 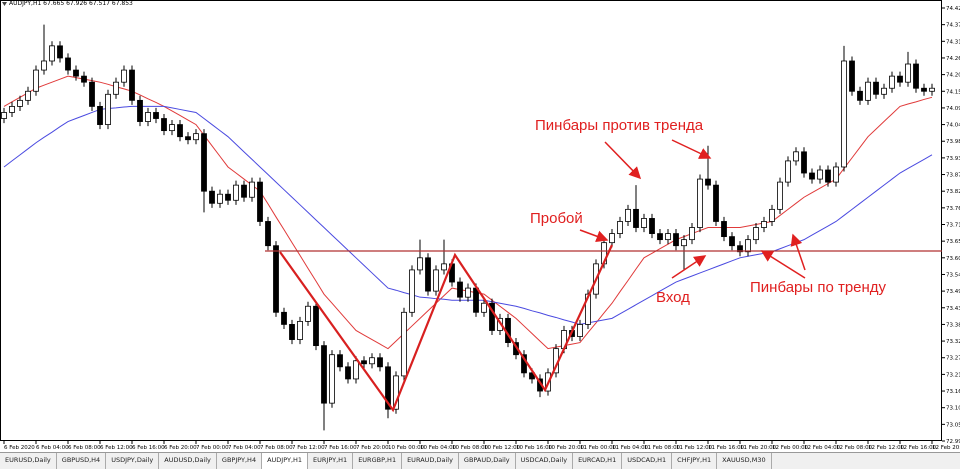 What do you see at coordinates (446, 328) in the screenshot?
I see `pattern-line` at bounding box center [446, 328].